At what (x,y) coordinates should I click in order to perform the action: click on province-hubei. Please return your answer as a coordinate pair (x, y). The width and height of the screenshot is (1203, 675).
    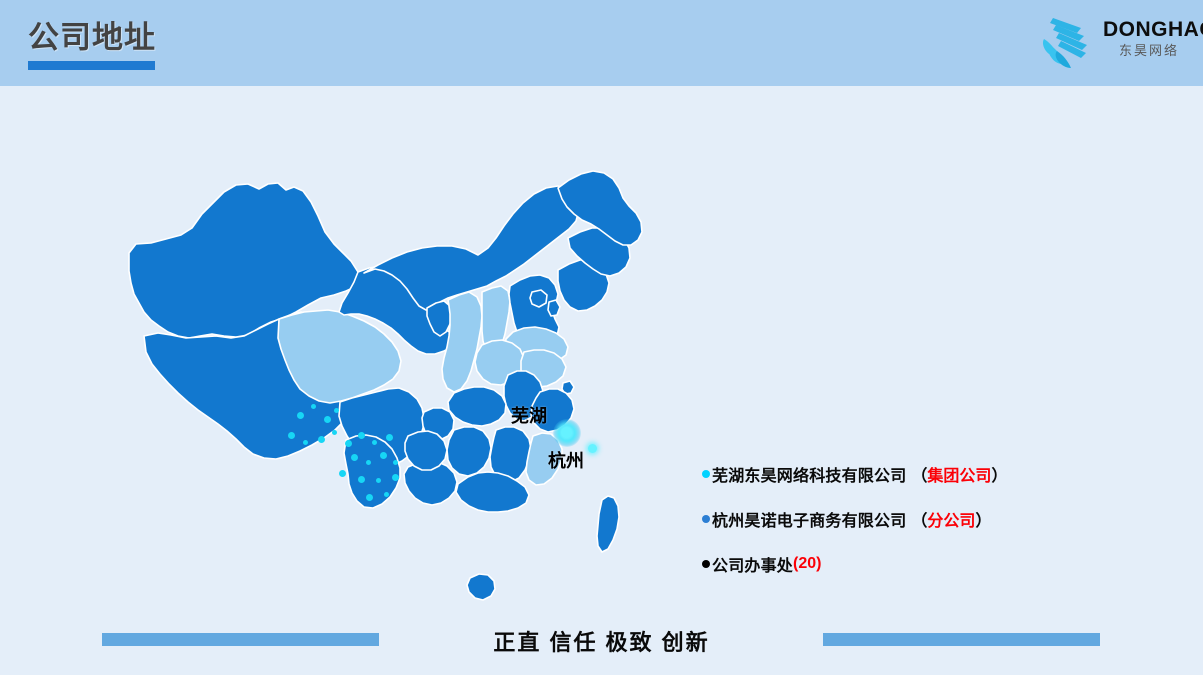
    Looking at the image, I should click on (477, 406).